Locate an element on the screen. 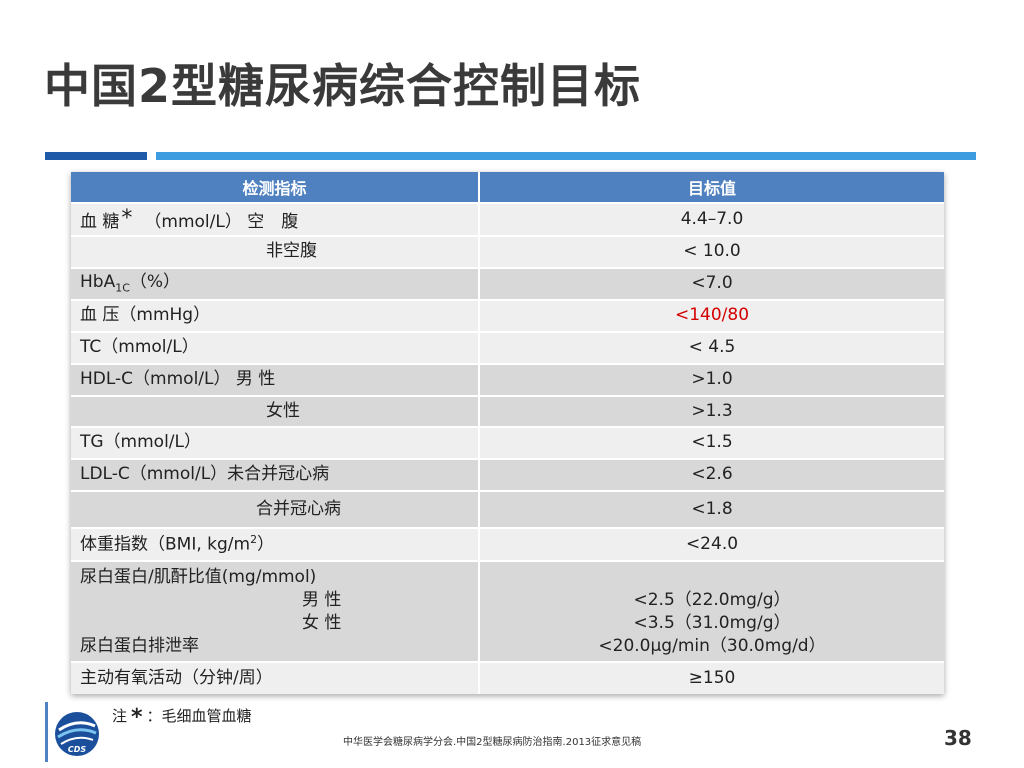 Image resolution: width=1024 pixels, height=768 pixels. row-label: 非空腹 is located at coordinates (275, 251).